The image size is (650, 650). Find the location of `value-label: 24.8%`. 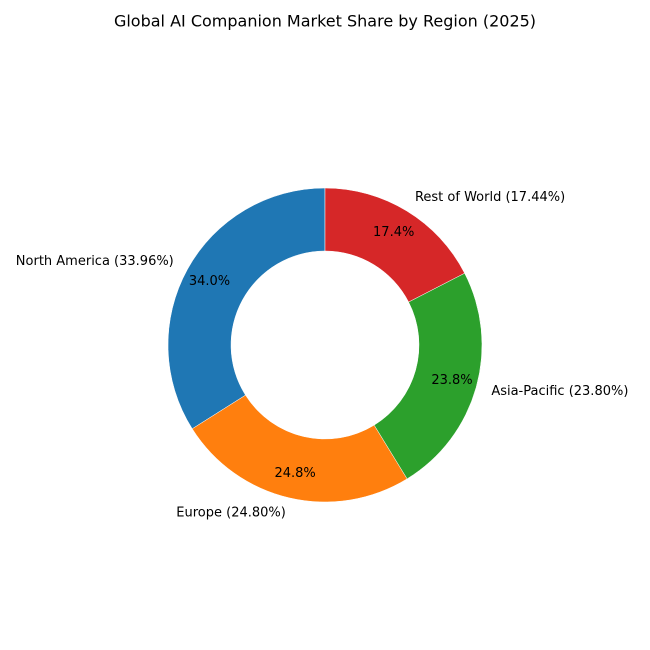

value-label: 24.8% is located at coordinates (294, 473).